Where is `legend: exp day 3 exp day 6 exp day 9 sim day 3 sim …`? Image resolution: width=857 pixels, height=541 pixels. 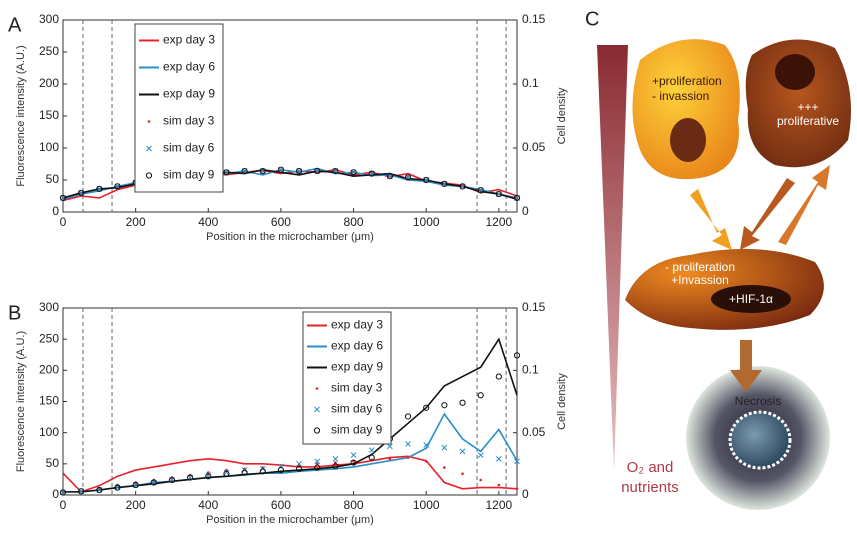 legend: exp day 3 exp day 6 exp day 9 sim day 3 sim … is located at coordinates (347, 378).